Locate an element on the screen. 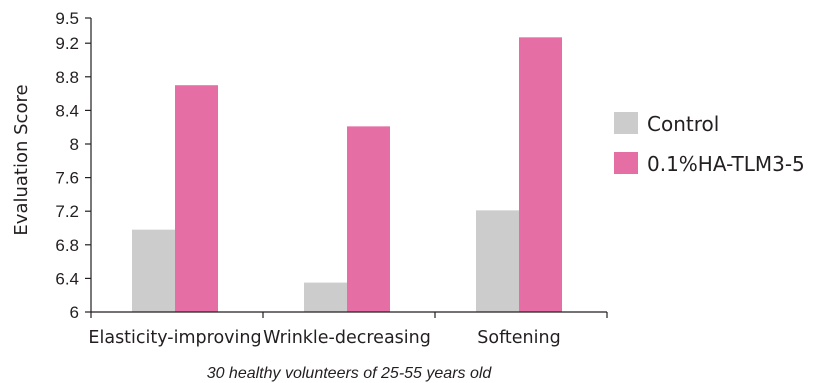 This screenshot has height=383, width=820. x-axis-ticks is located at coordinates (349, 315).